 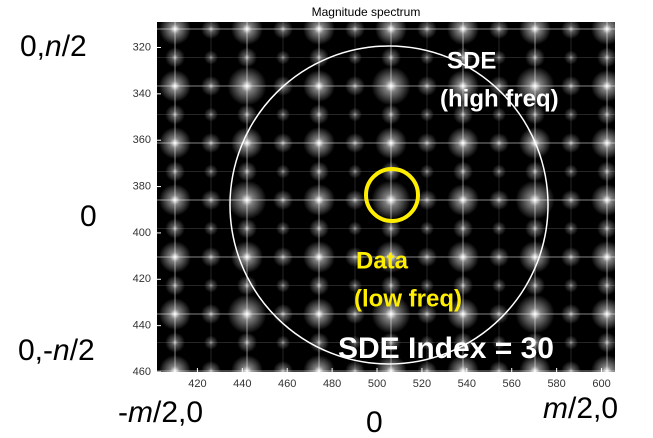 I want to click on x-tick-label: 540, so click(x=467, y=384).